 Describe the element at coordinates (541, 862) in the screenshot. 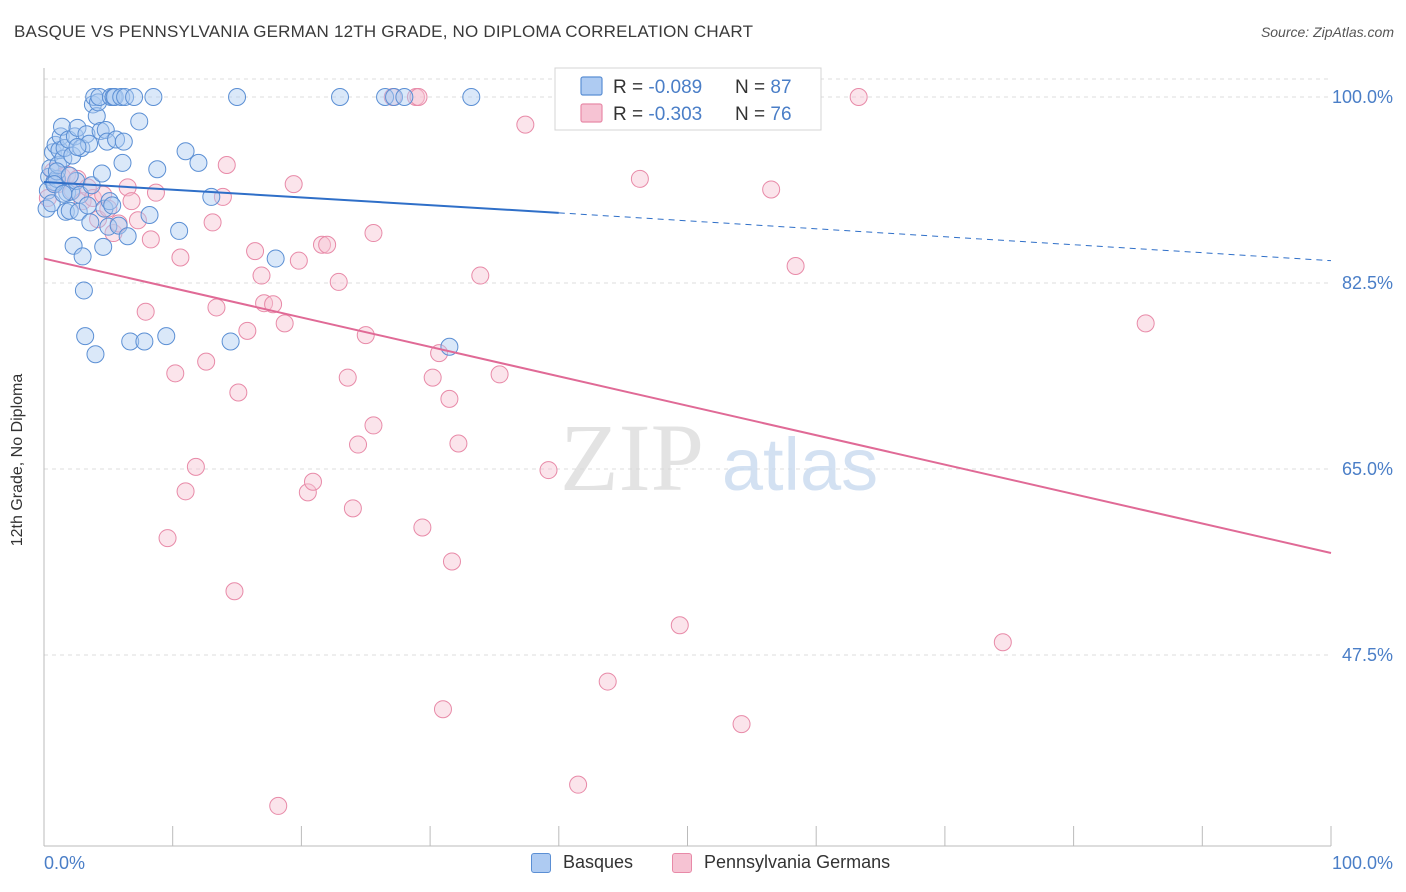

I see `basques-swatch` at that location.